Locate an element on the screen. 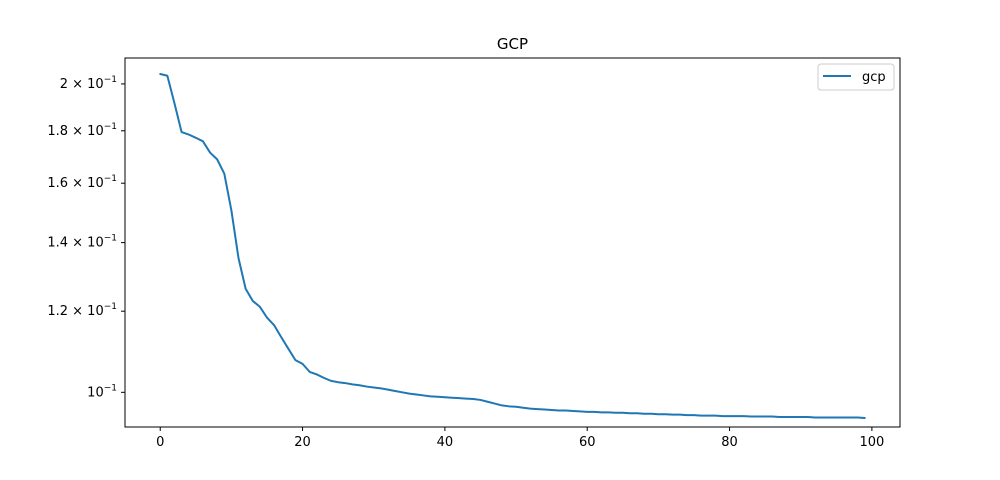  x-tick-label: 80 is located at coordinates (729, 442).